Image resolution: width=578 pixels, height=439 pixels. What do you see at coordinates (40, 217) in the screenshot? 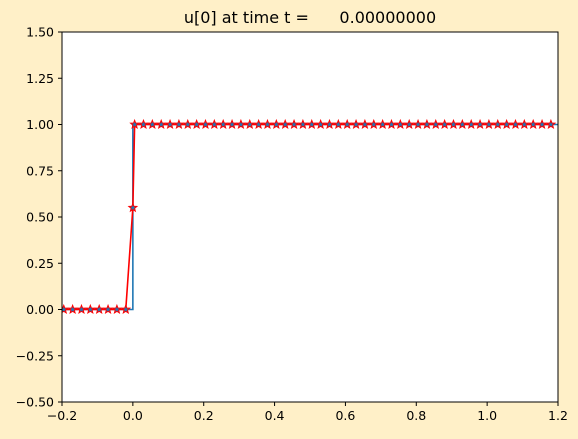
I see `y-tick-label: 0.50` at bounding box center [40, 217].